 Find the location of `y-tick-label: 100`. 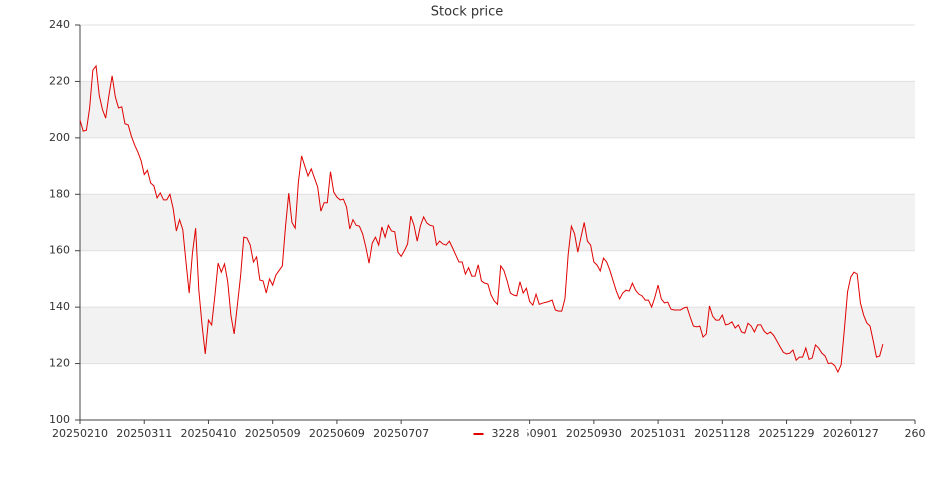

y-tick-label: 100 is located at coordinates (59, 419).